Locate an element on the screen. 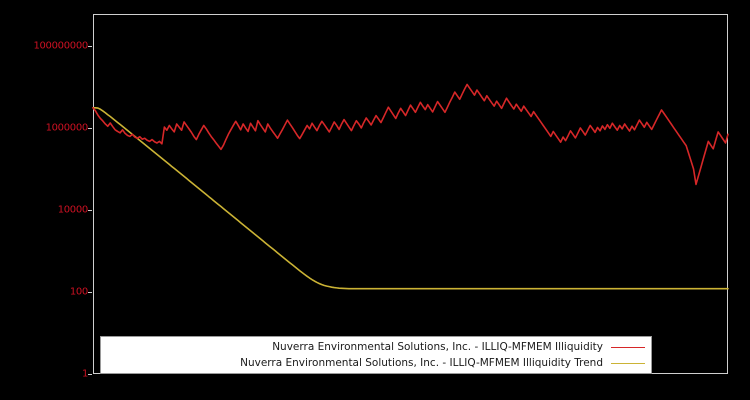  y-axis: 1 100 10000 1000000 100000000 is located at coordinates (46, 200).